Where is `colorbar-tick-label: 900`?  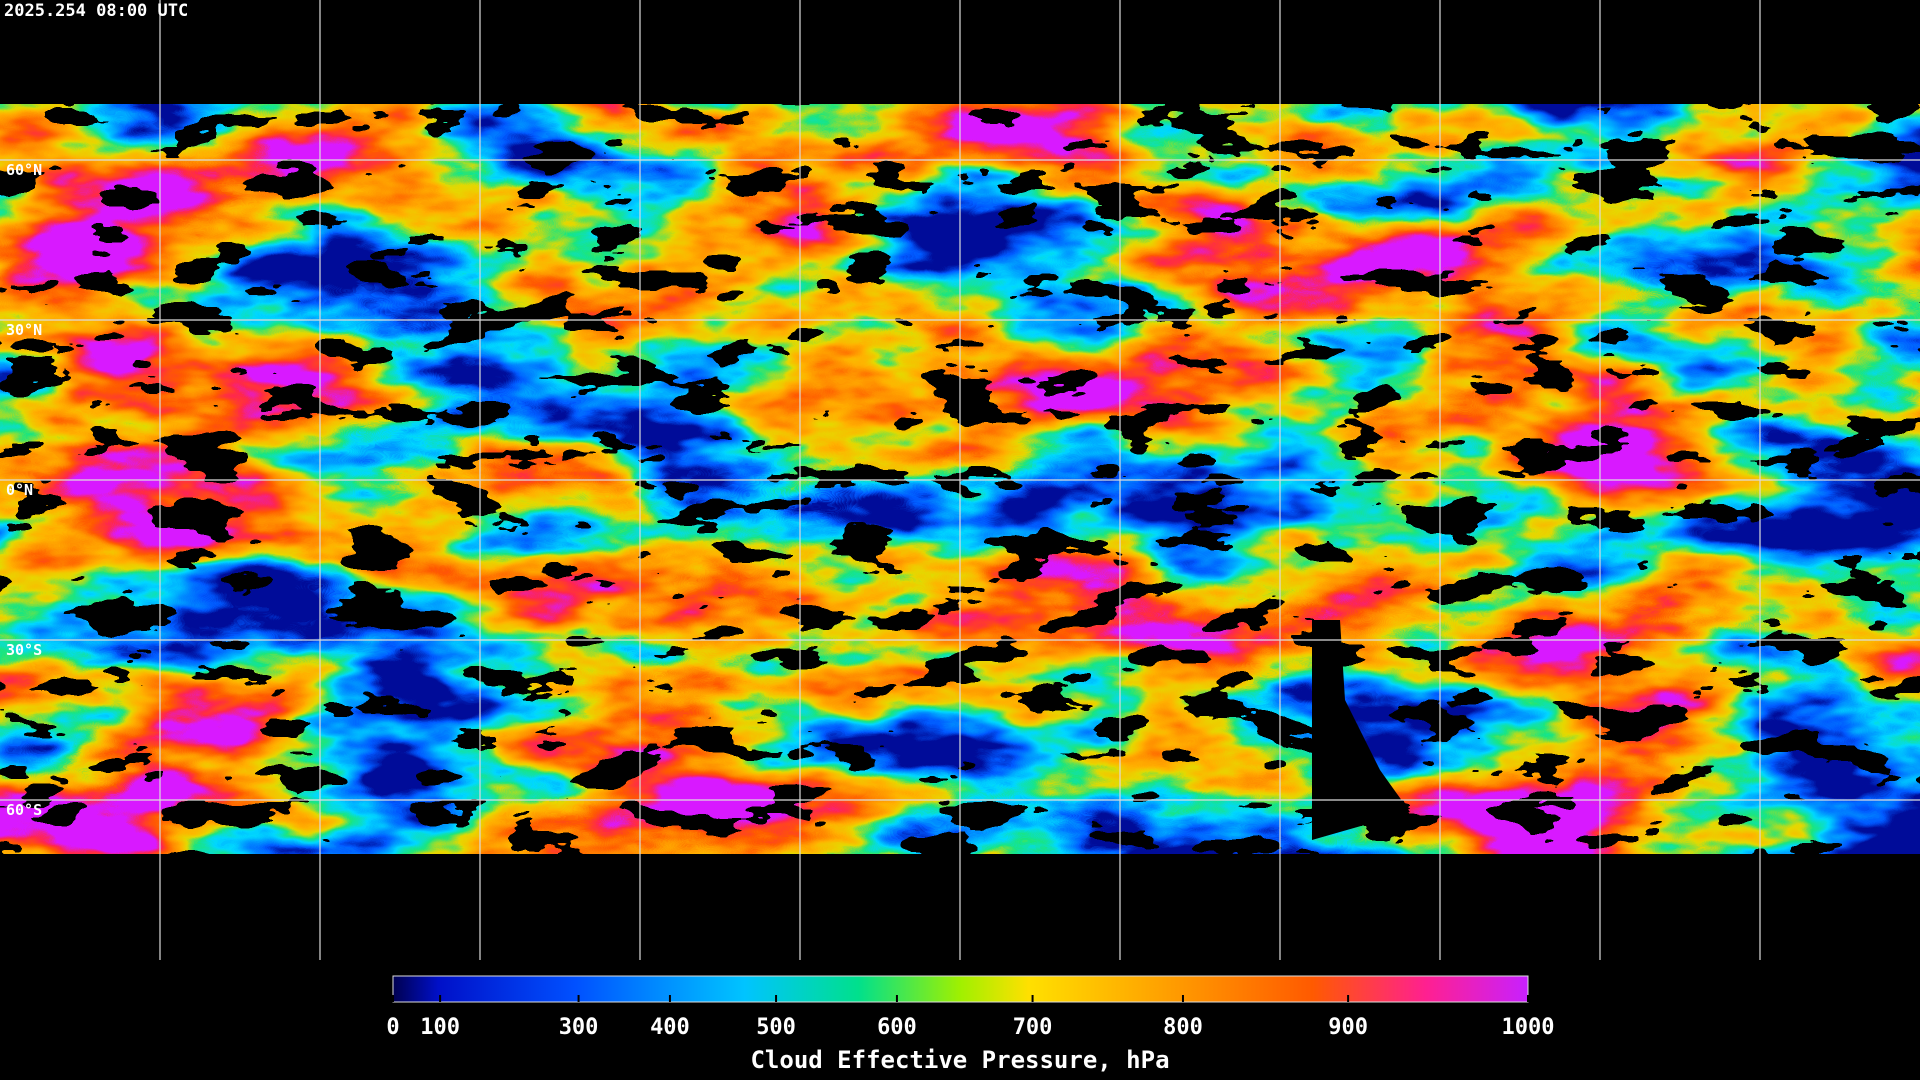 colorbar-tick-label: 900 is located at coordinates (1348, 1027).